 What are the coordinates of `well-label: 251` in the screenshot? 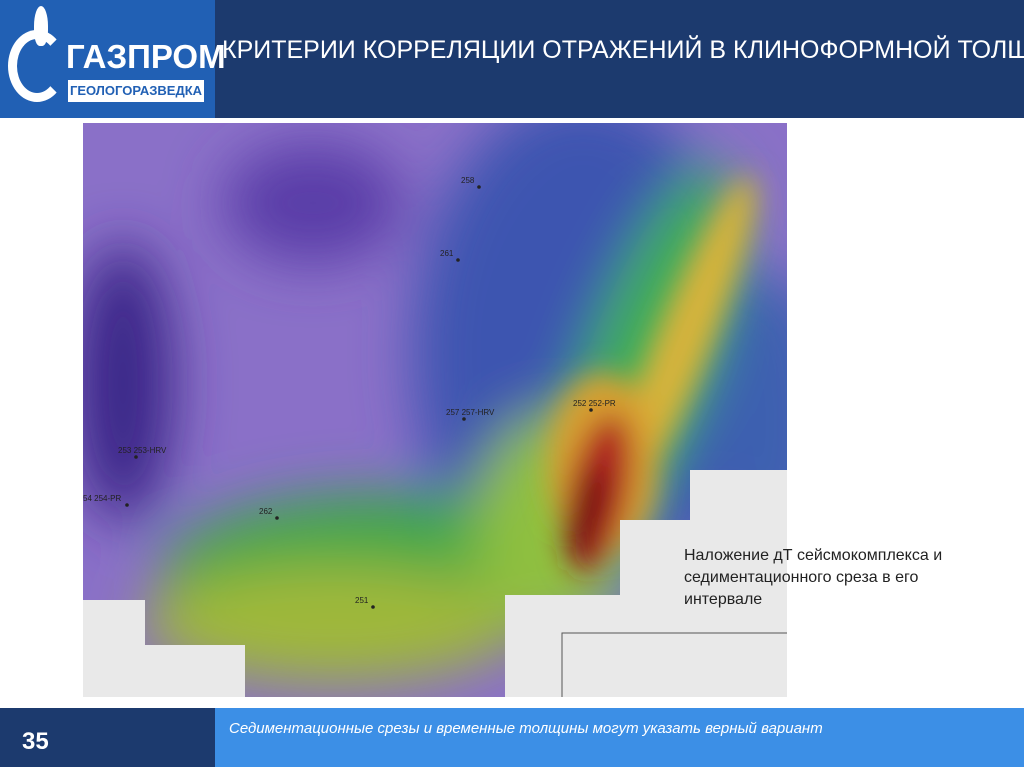 It's located at (362, 600).